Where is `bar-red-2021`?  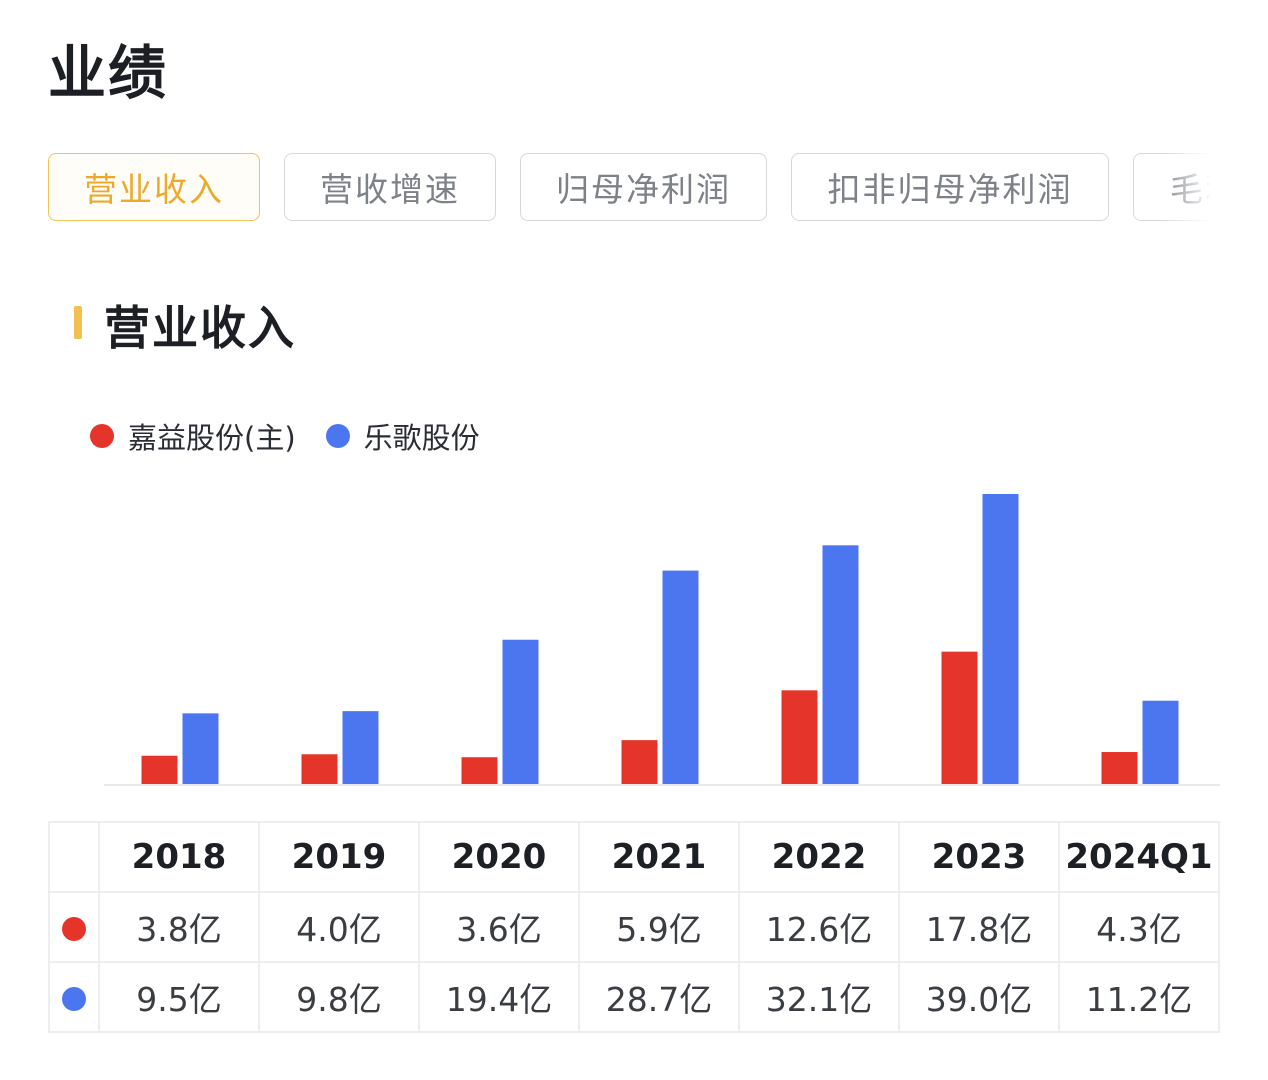
bar-red-2021 is located at coordinates (639, 762).